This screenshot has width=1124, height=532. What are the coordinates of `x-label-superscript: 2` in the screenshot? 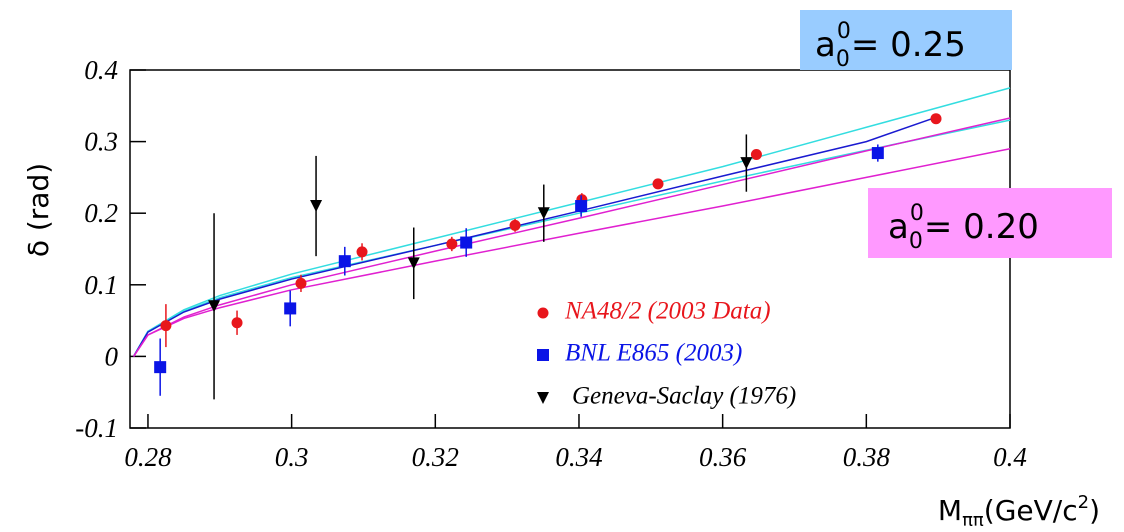 It's located at (1083, 502).